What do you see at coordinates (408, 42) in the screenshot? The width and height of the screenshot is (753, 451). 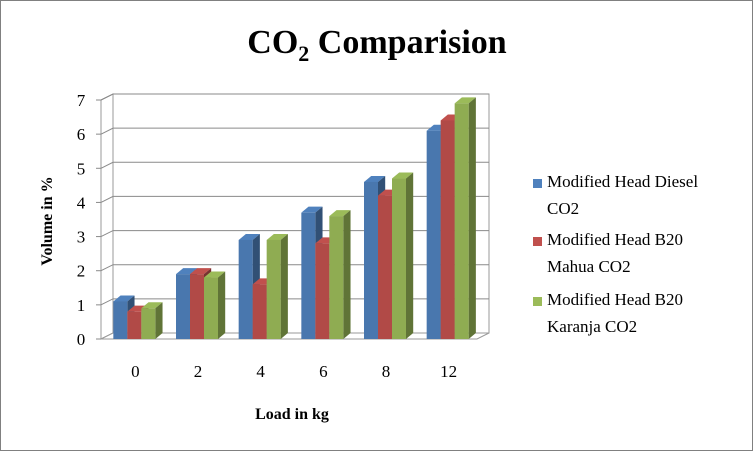 I see `chart-title-rest: Comparision` at bounding box center [408, 42].